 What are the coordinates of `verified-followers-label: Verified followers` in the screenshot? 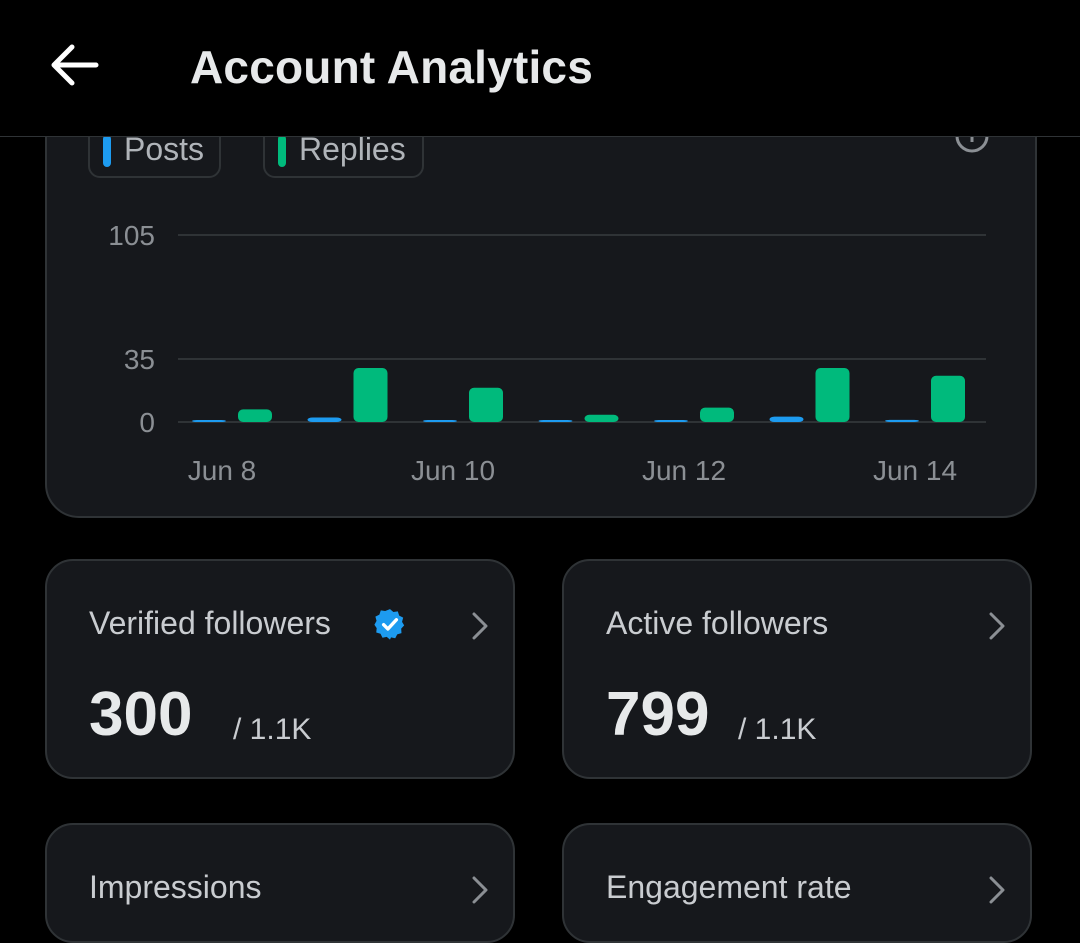 It's located at (210, 623).